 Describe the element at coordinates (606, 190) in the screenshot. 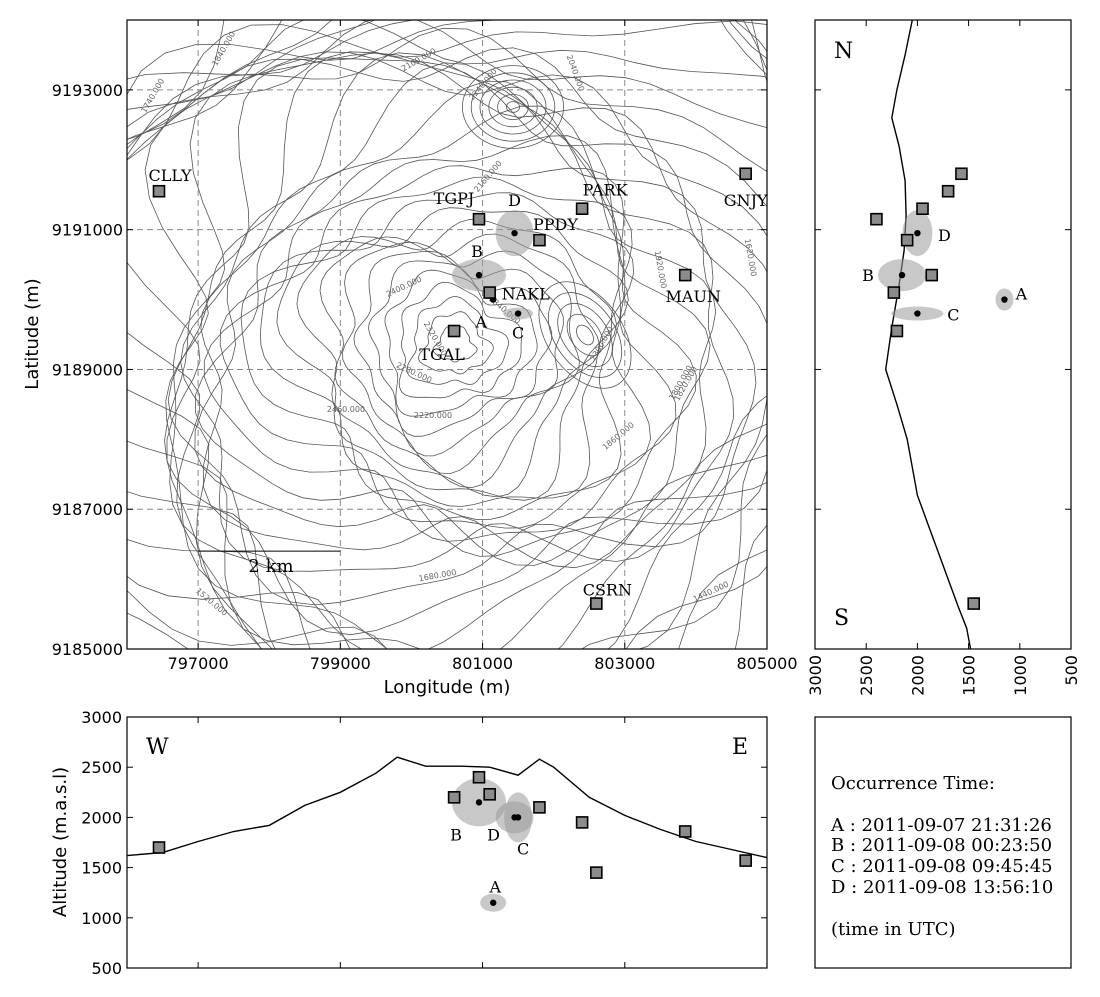

I see `station-label-park: PARK` at that location.